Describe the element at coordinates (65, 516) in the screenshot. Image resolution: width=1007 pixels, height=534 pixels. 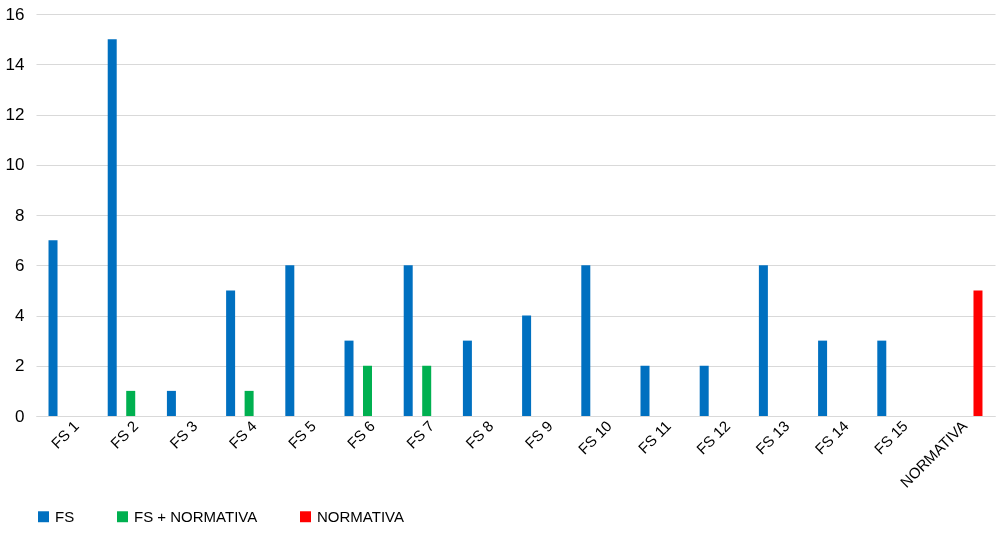
I see `legend-label: FS` at that location.